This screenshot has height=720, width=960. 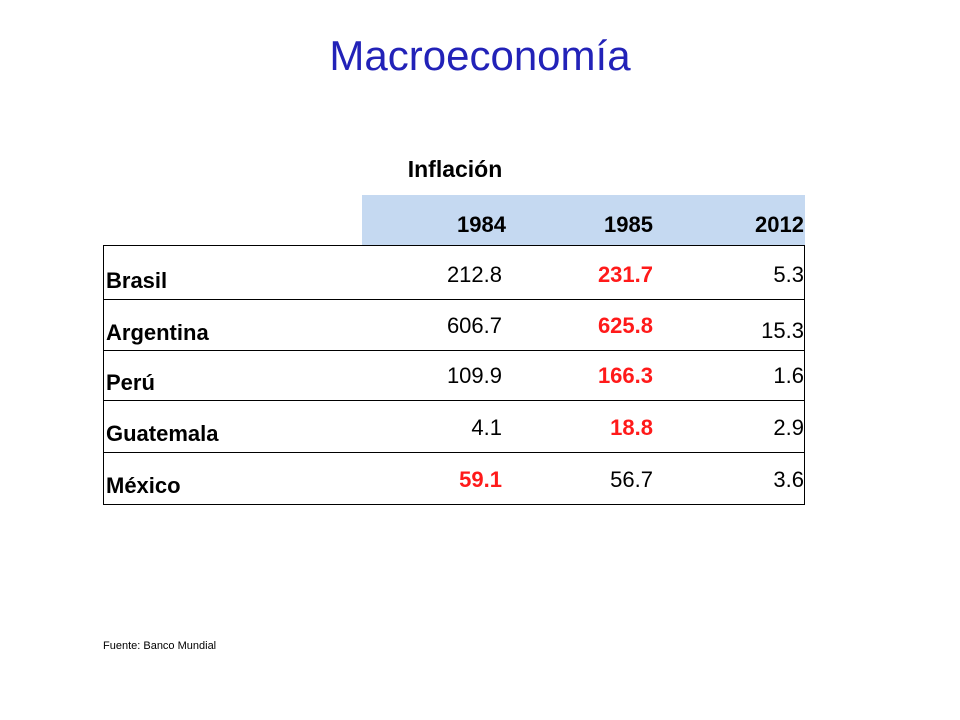 I want to click on table-cell: 2.9, so click(x=788, y=427).